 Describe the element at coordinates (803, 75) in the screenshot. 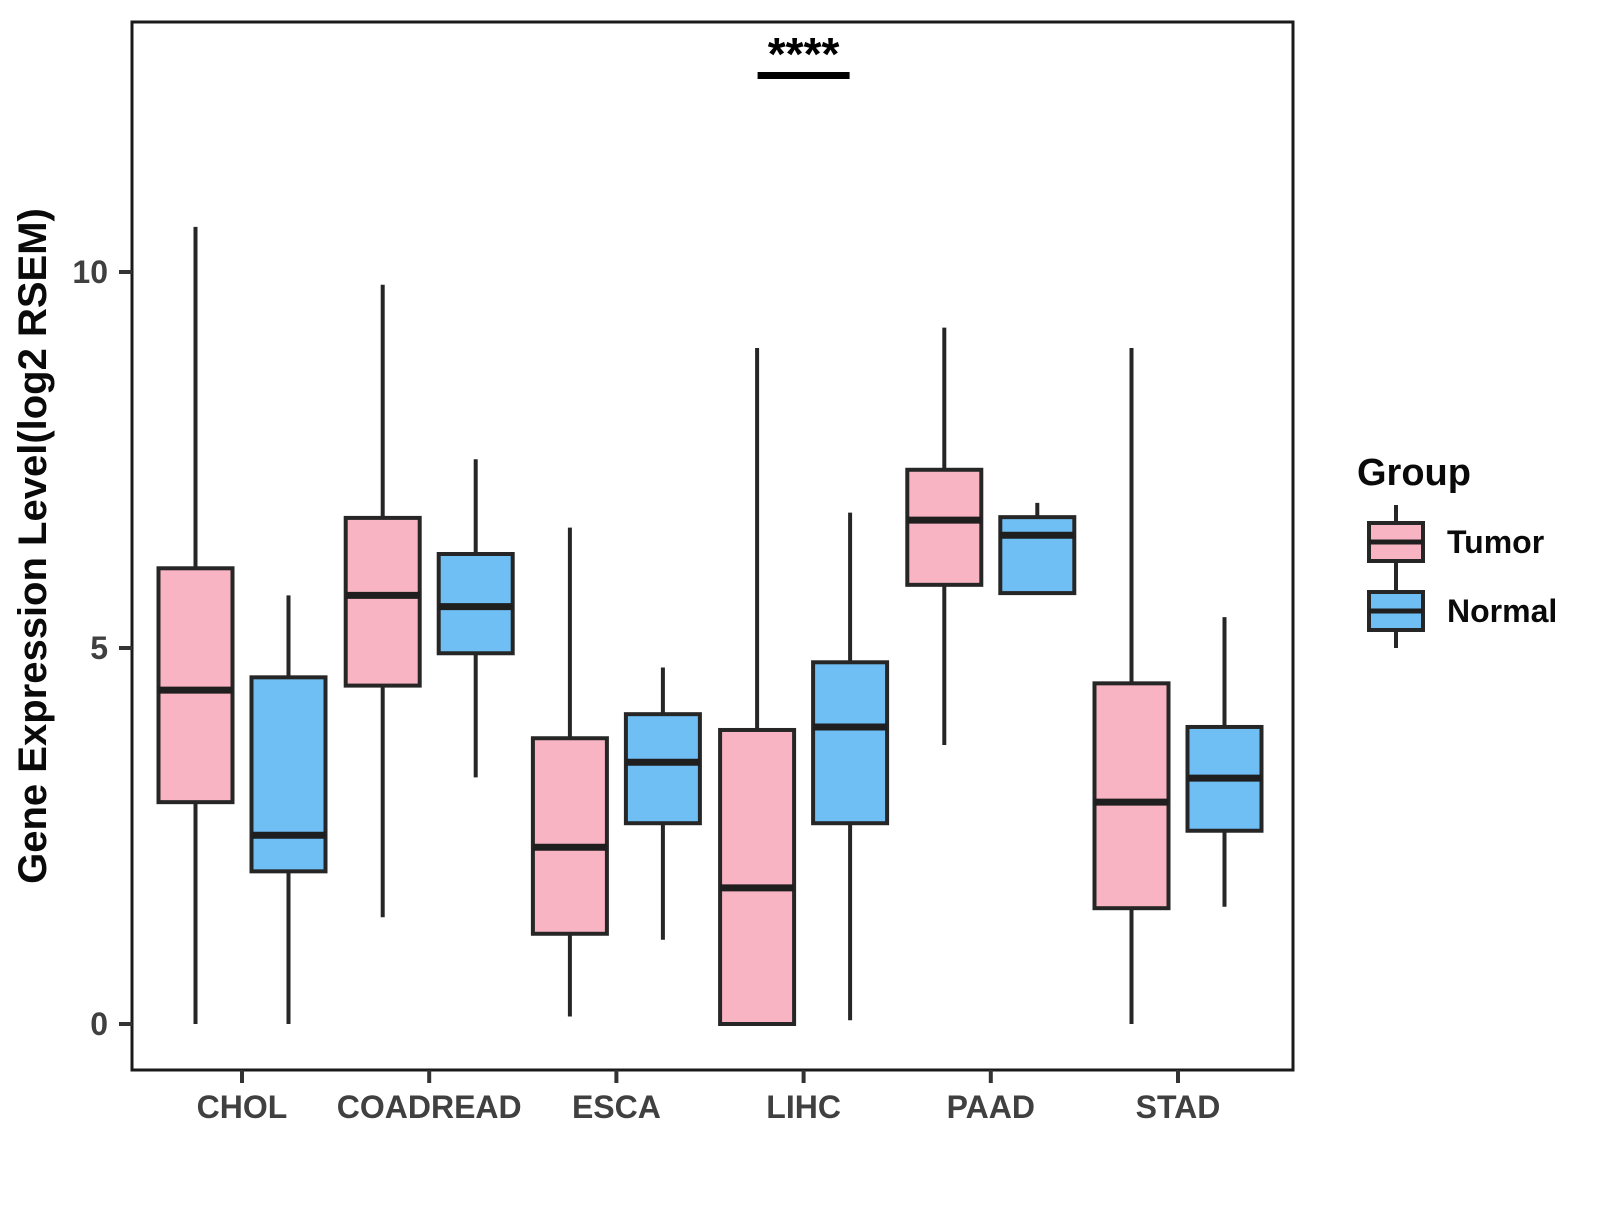

I see `significance-underline` at that location.